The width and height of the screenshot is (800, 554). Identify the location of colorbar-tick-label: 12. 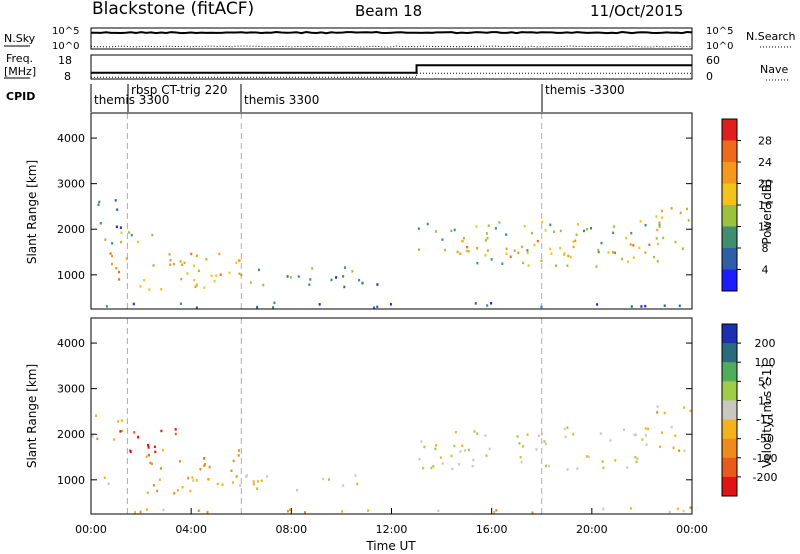
(765, 227).